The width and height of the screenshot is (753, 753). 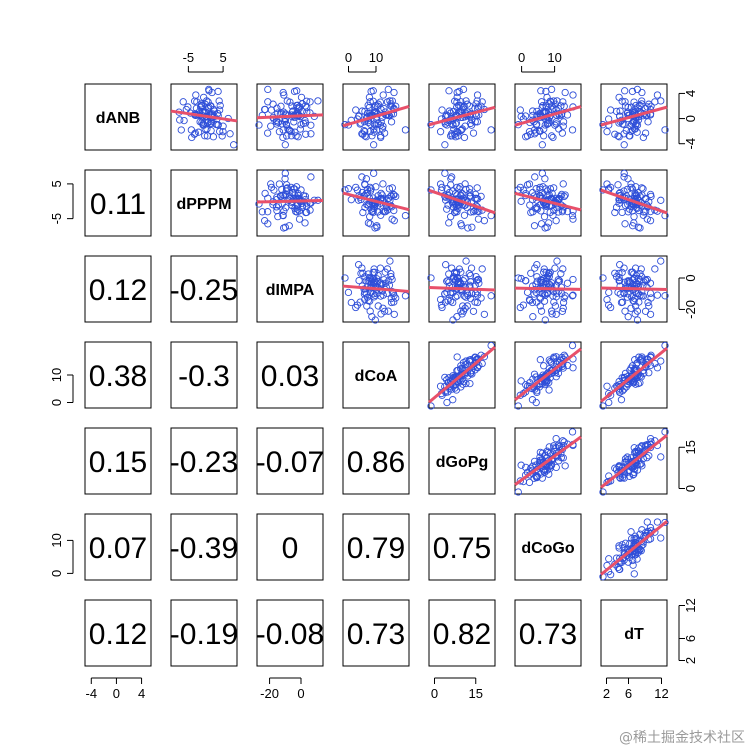 I want to click on correlation-value: 0.82, so click(x=462, y=634).